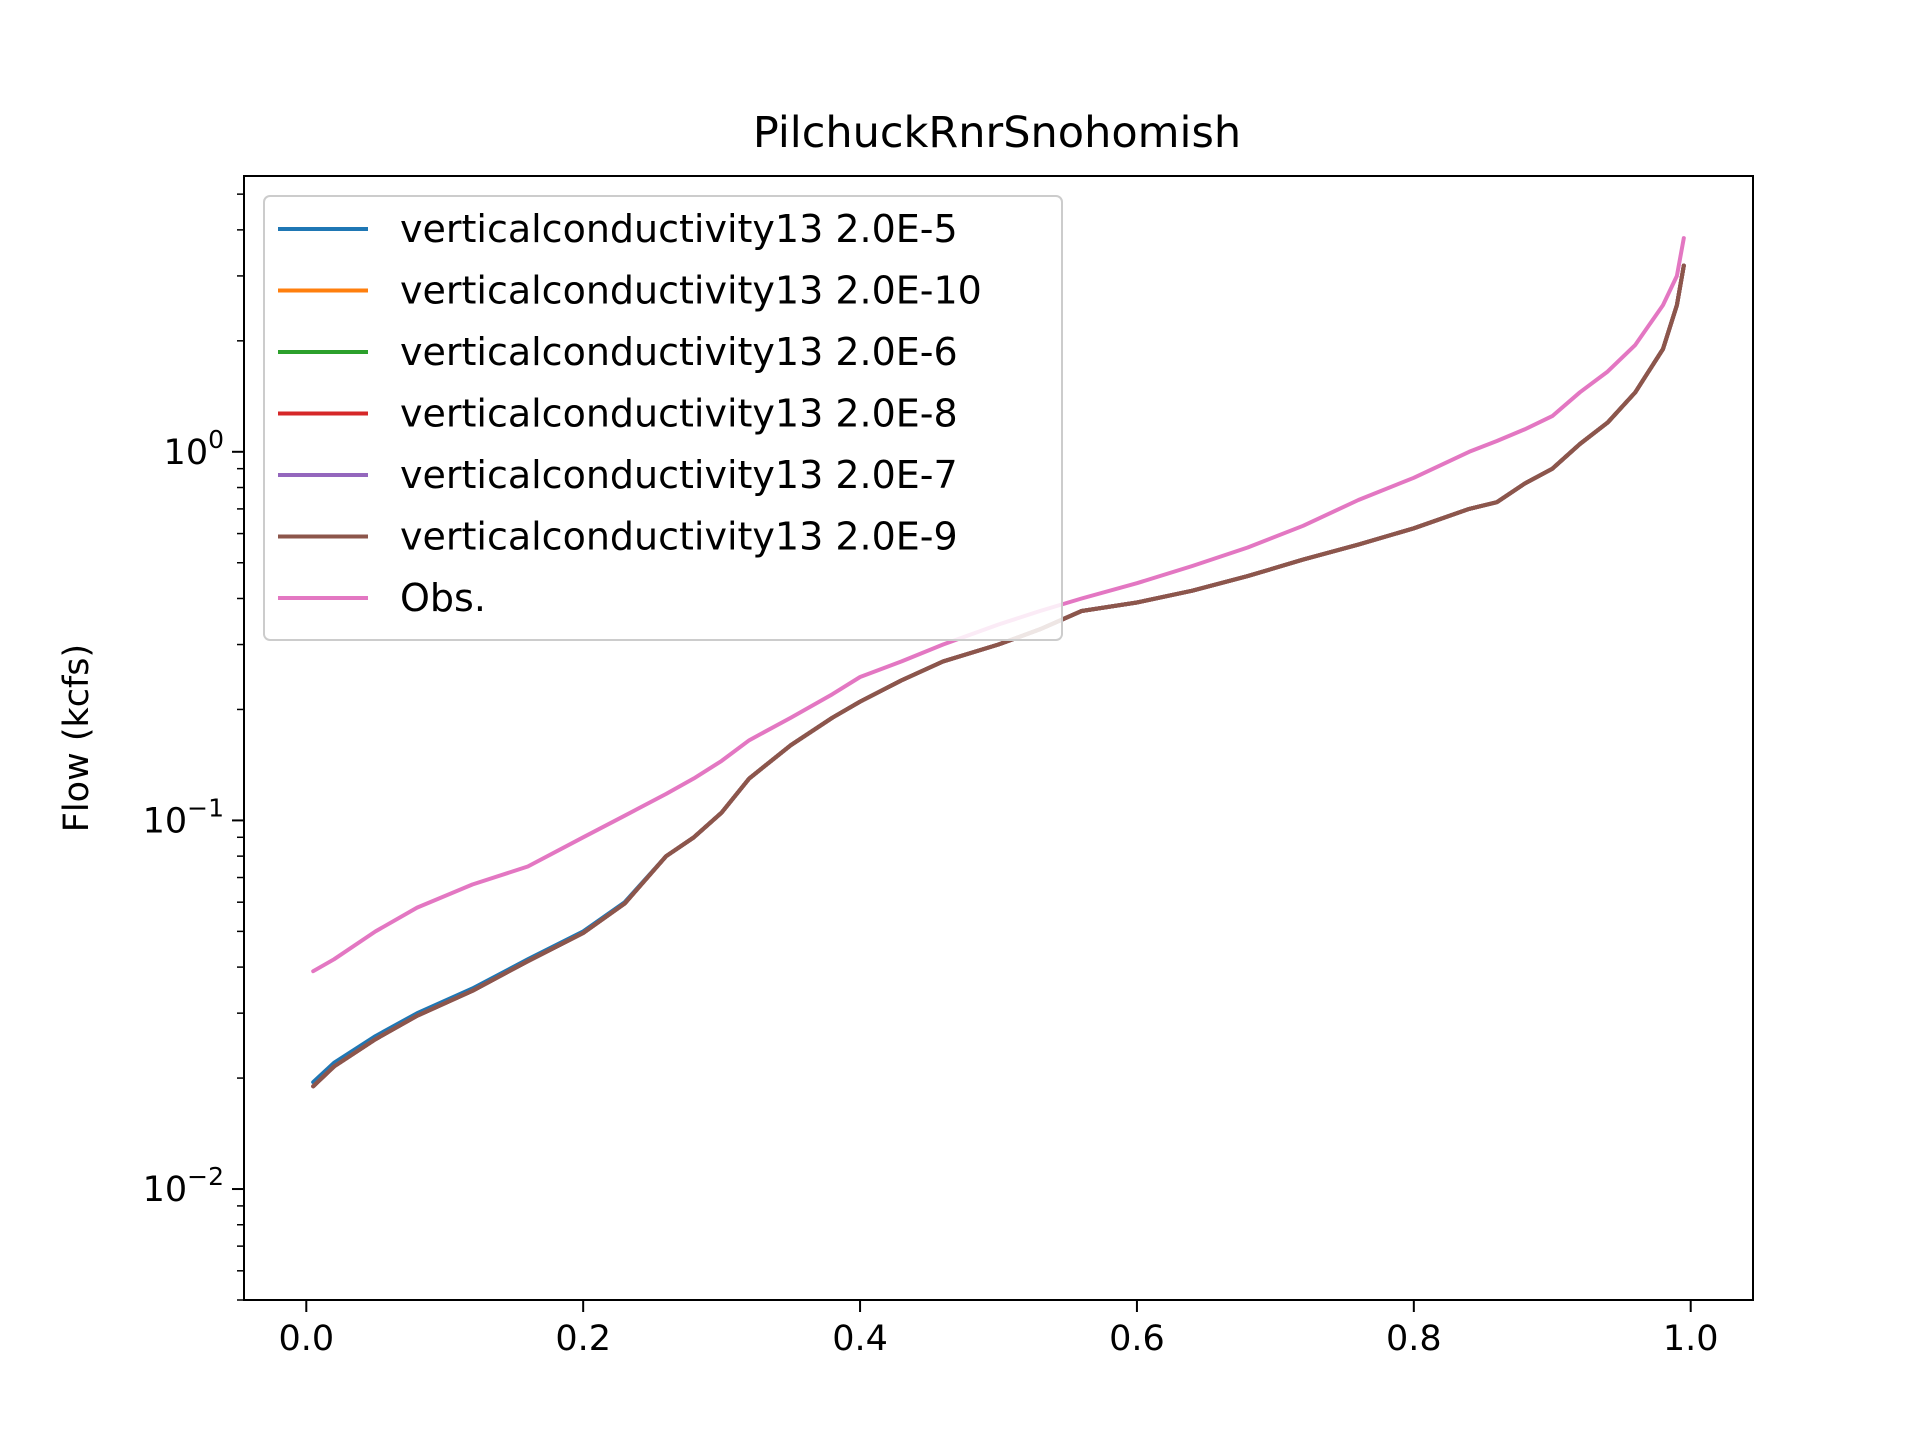 This screenshot has width=1920, height=1440. Describe the element at coordinates (77, 738) in the screenshot. I see `y-axis-label: Flow (kcfs)` at that location.